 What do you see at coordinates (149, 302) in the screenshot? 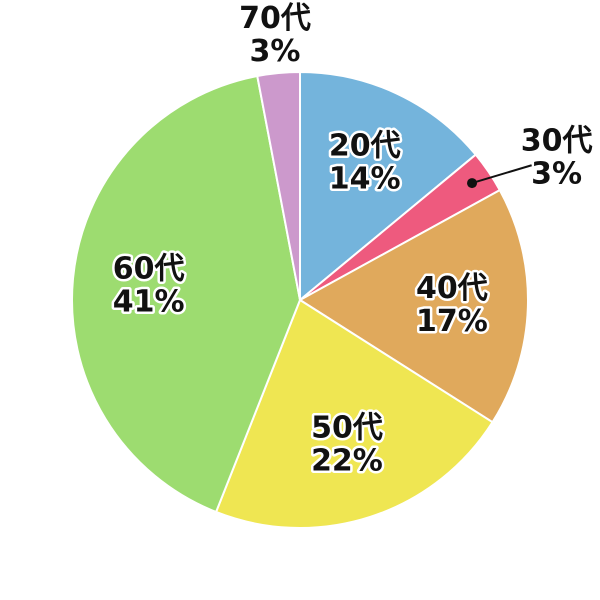
I see `value-label: 41%` at bounding box center [149, 302].